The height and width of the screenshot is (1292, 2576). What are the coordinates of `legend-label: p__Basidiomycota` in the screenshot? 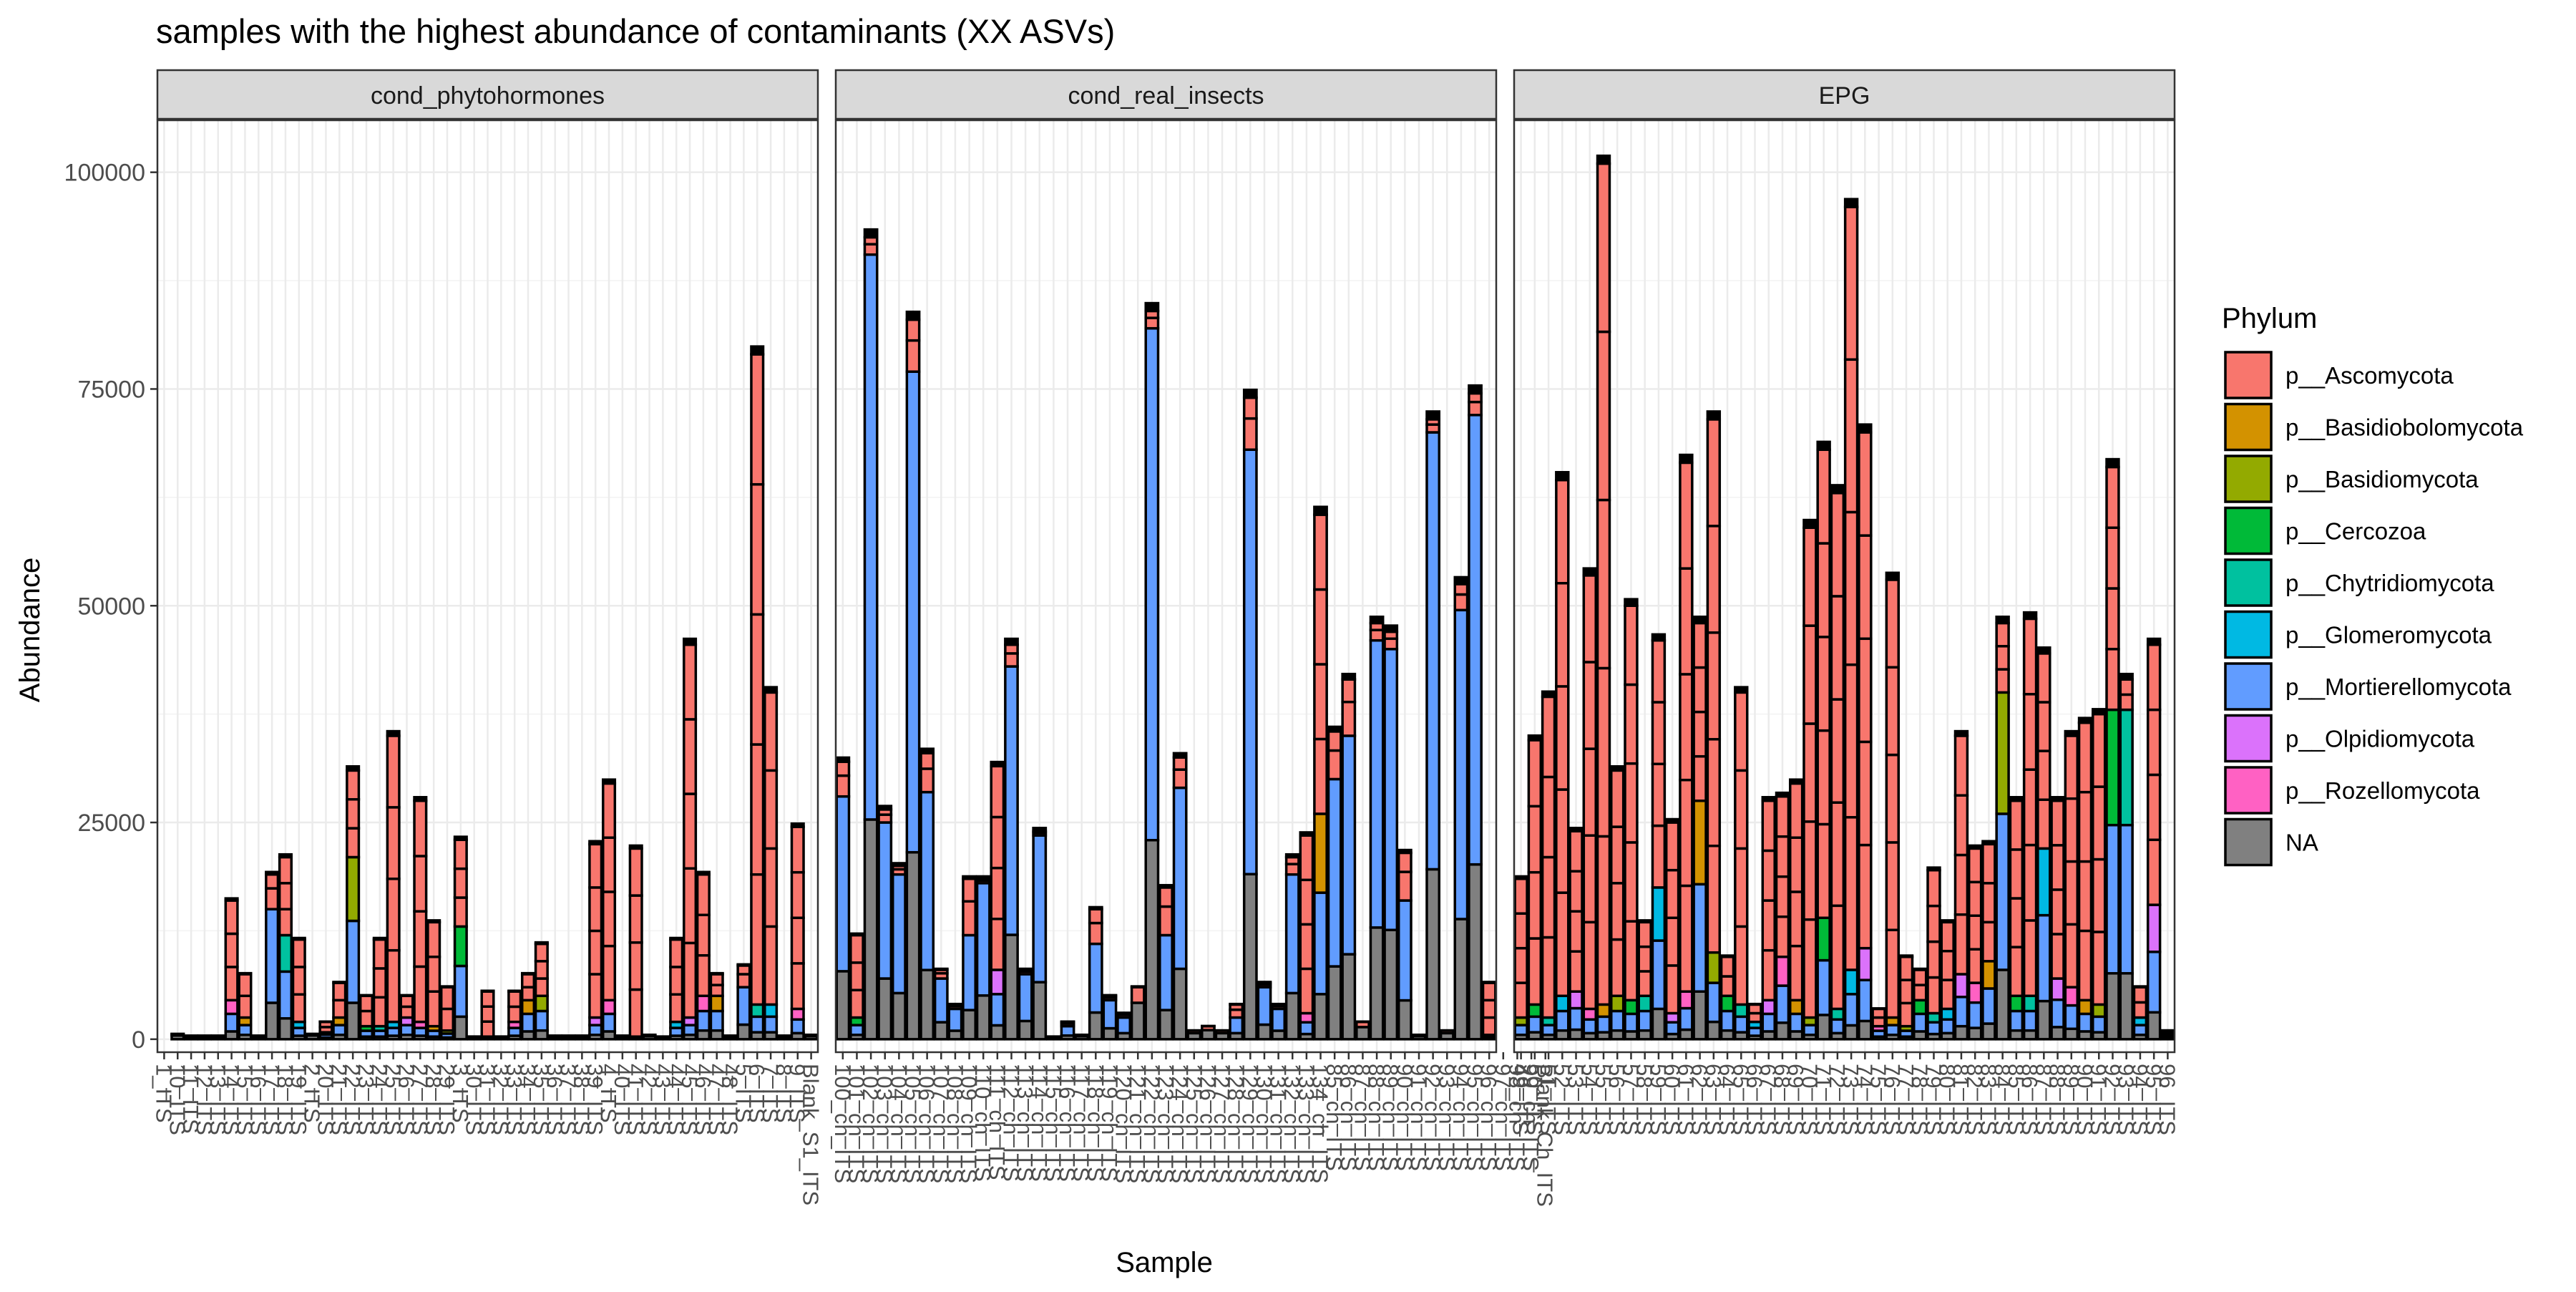 It's located at (2382, 479).